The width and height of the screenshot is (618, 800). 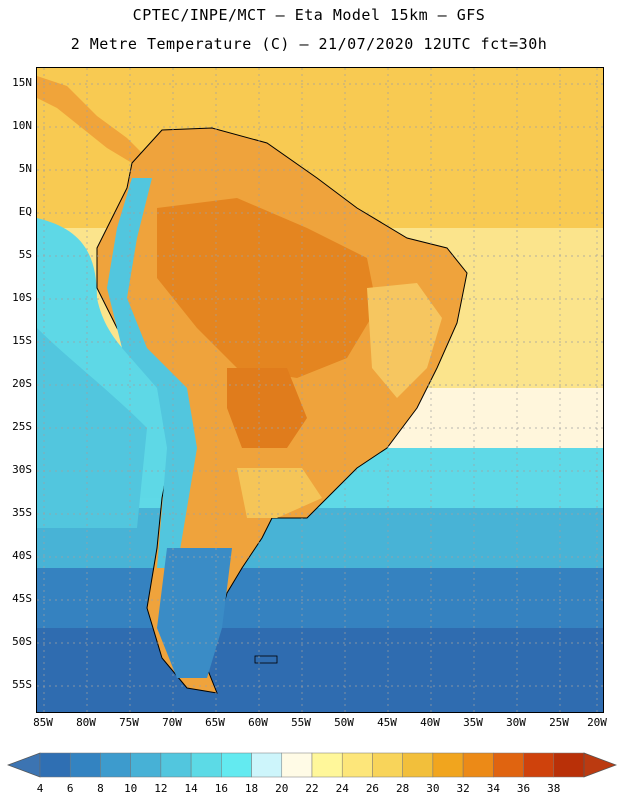 I want to click on lon-label-45w: 45W, so click(x=387, y=722).